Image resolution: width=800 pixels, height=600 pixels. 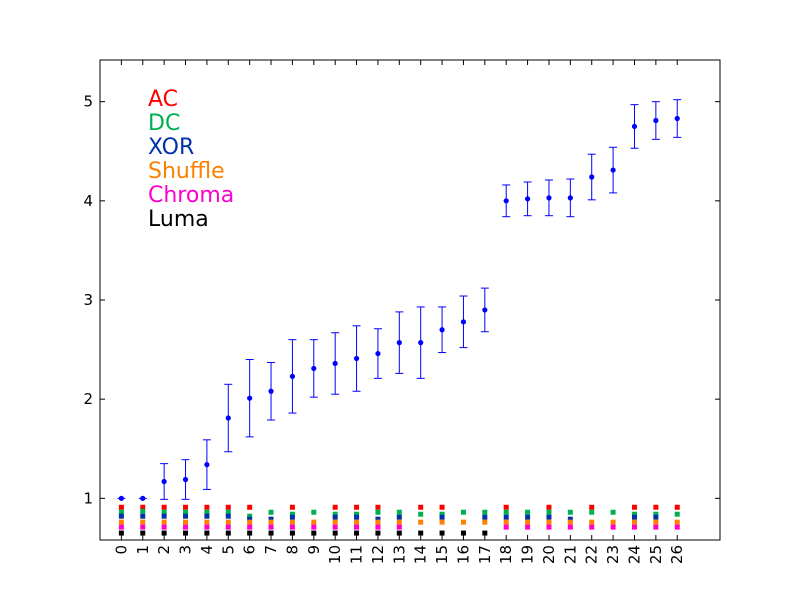 I want to click on x-tick-label-16: 16, so click(x=463, y=554).